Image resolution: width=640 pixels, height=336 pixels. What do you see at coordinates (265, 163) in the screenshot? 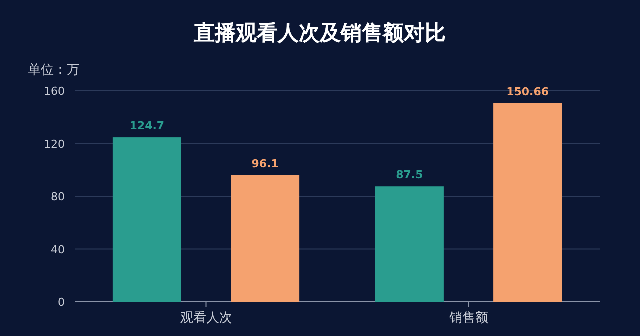
I see `data-label: 96.1` at bounding box center [265, 163].